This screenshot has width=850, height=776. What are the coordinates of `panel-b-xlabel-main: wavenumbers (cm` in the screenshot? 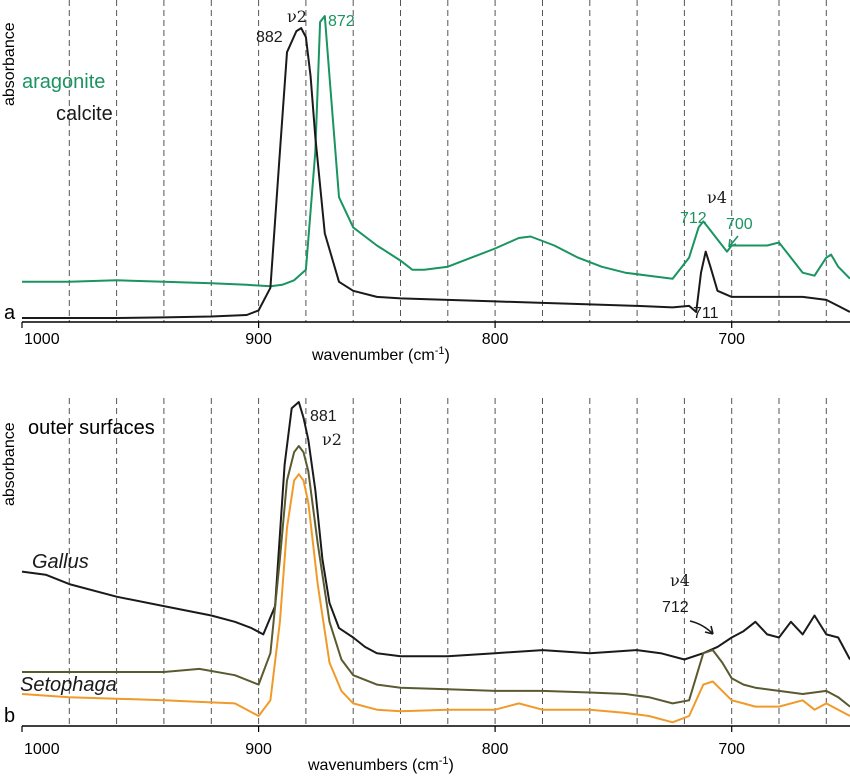 It's located at (373, 765).